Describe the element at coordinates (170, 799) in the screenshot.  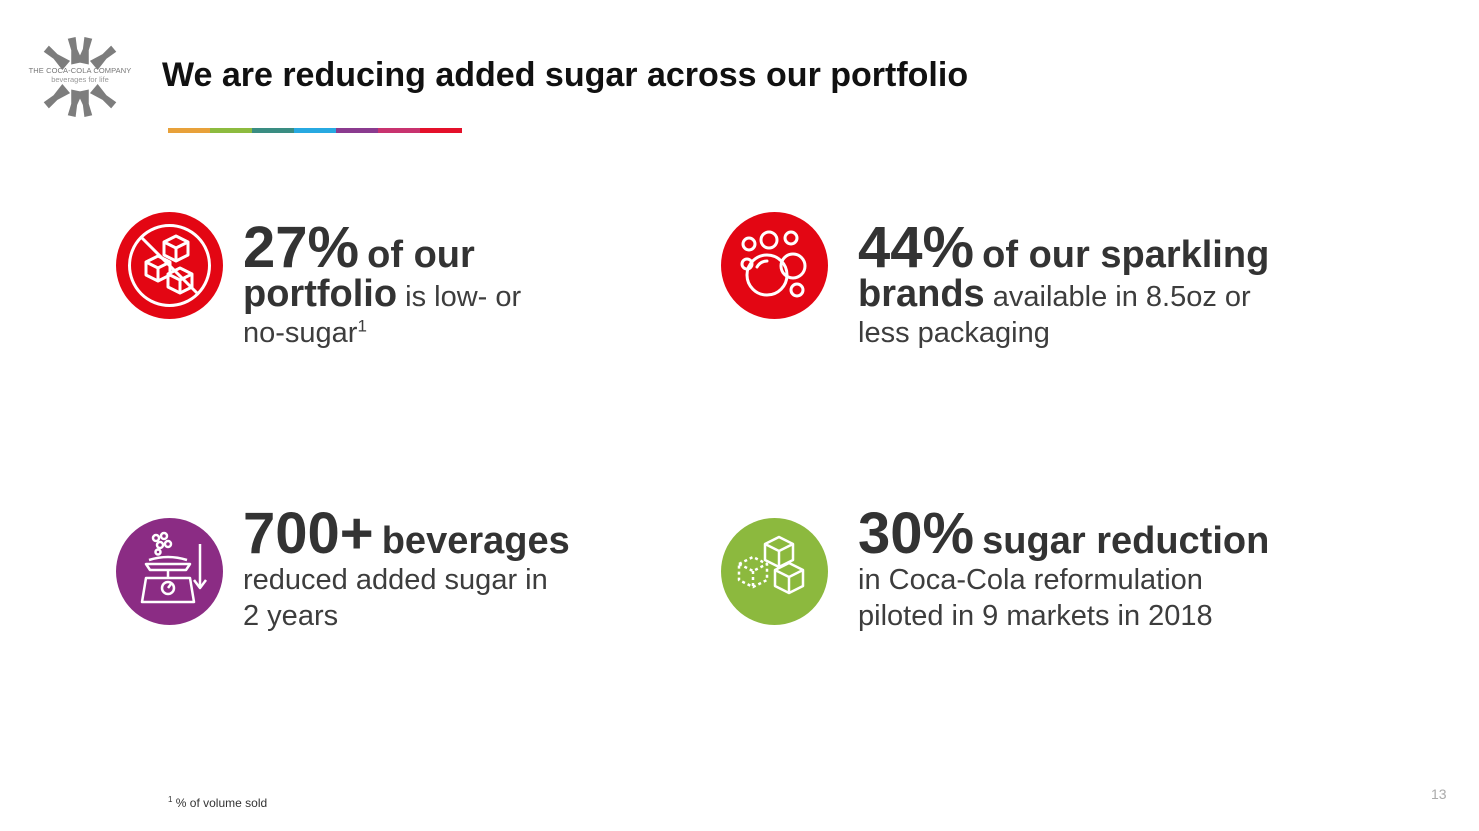
I see `footnote-mark: 1` at that location.